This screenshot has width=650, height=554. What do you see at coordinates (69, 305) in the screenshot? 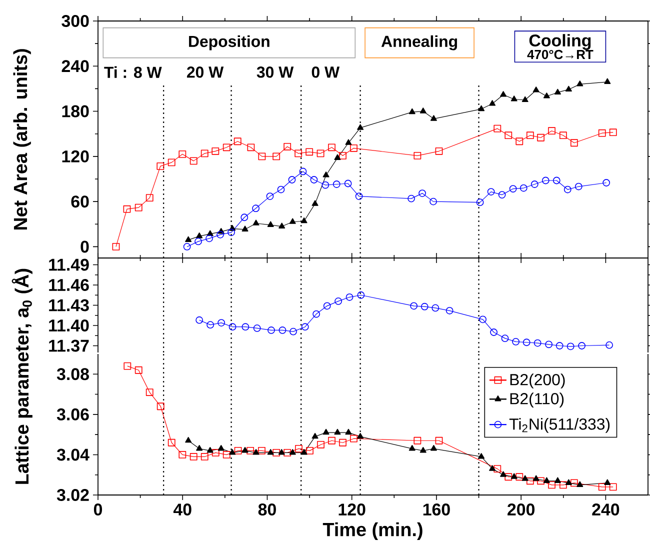
I see `y-tick-label: 11.43` at bounding box center [69, 305].